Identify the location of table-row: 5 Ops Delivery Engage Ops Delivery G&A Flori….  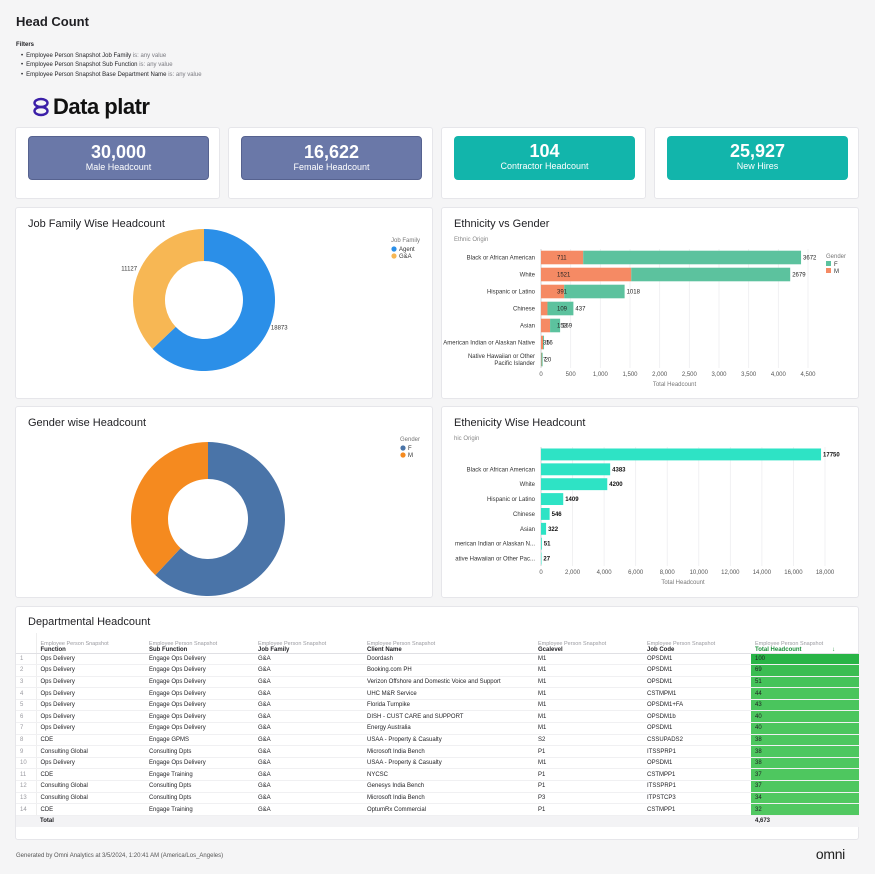
(437, 705).